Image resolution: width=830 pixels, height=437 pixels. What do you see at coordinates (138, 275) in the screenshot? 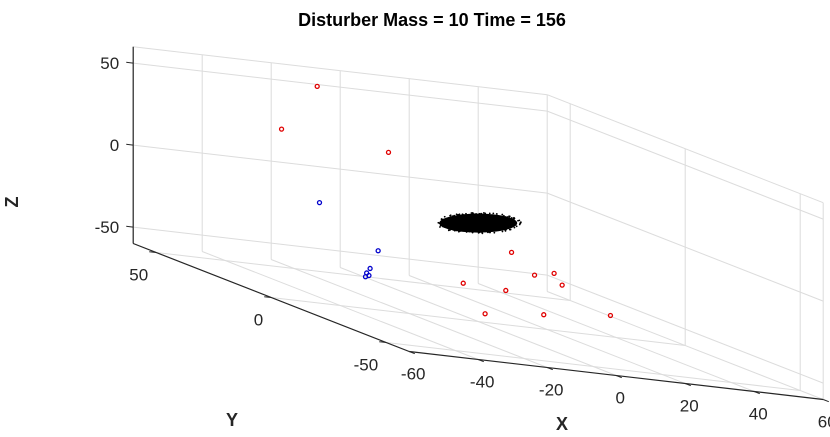
I see `y-tick-label: 50` at bounding box center [138, 275].